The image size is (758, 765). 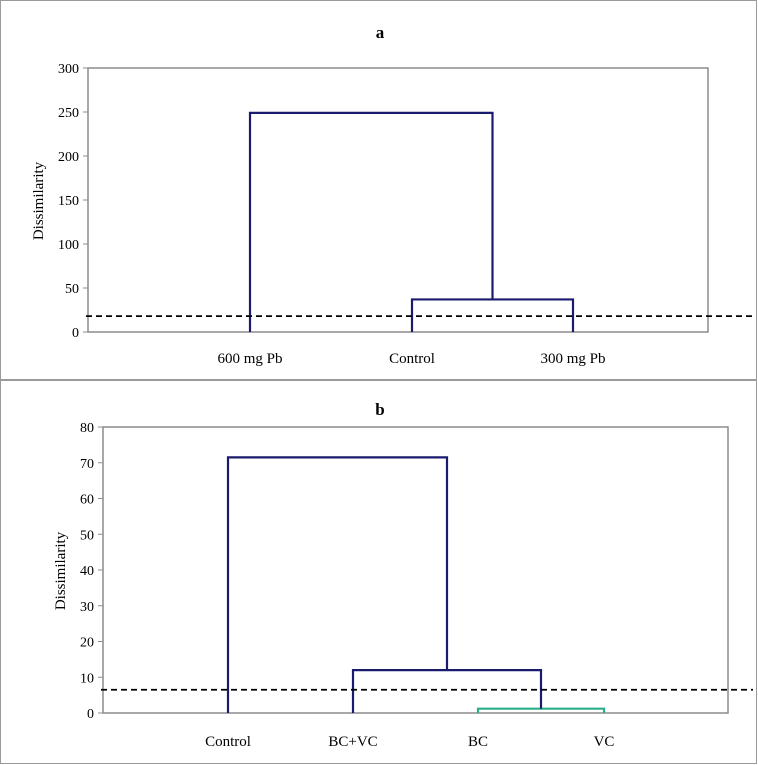 I want to click on y-tick-label-0-6: 300, so click(x=68, y=69).